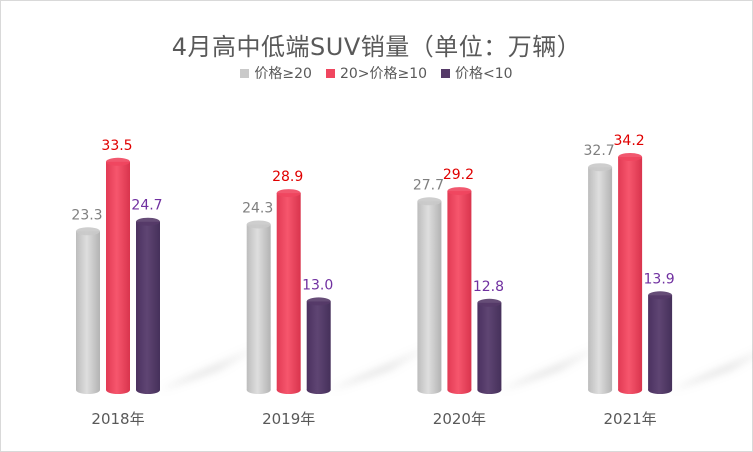  What do you see at coordinates (283, 74) in the screenshot?
I see `legend-label-high: 价格≥20` at bounding box center [283, 74].